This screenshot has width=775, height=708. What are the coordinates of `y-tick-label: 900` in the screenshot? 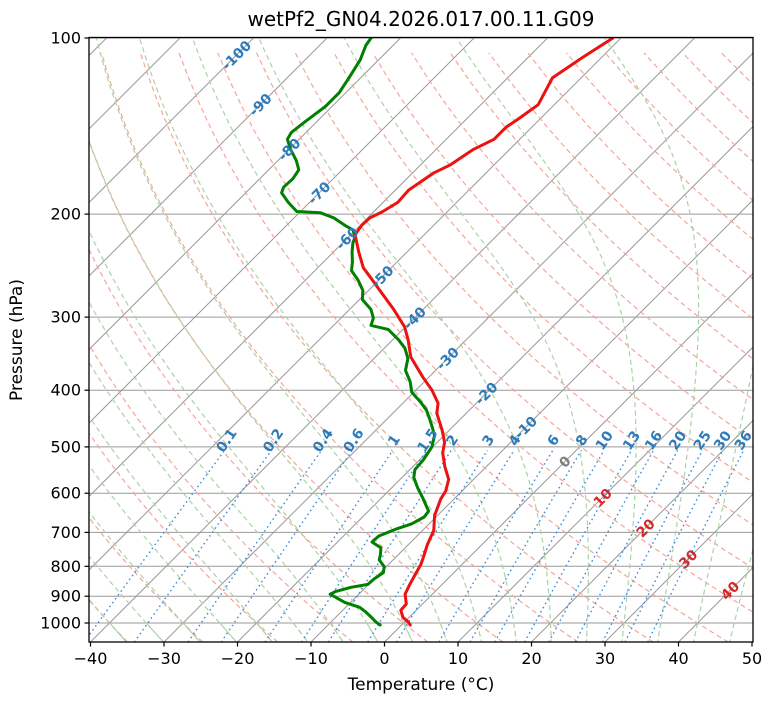 It's located at (65, 596).